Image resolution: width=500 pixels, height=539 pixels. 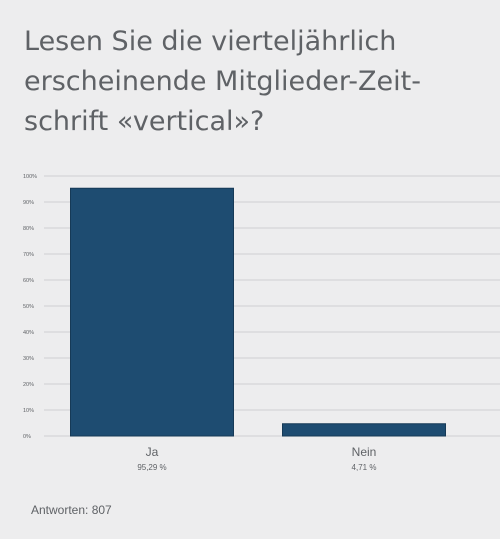 What do you see at coordinates (210, 41) in the screenshot?
I see `question-title-line-1: Lesen Sie die vierteljährlich` at bounding box center [210, 41].